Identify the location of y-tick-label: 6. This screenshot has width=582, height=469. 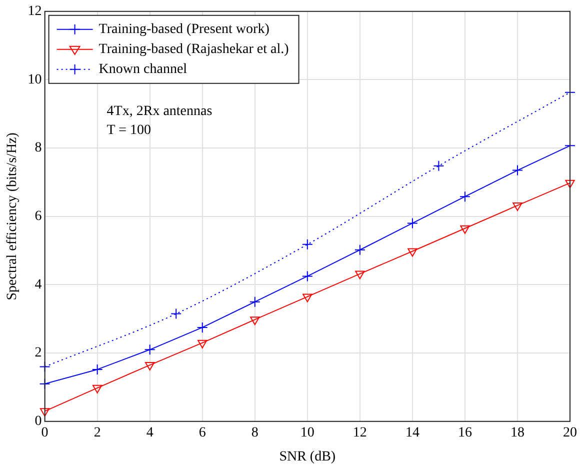
(38, 216).